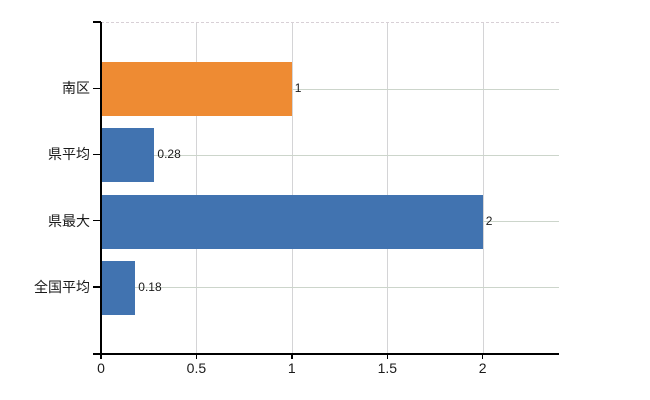 The height and width of the screenshot is (400, 650). Describe the element at coordinates (62, 286) in the screenshot. I see `category-label: 全国平均` at that location.